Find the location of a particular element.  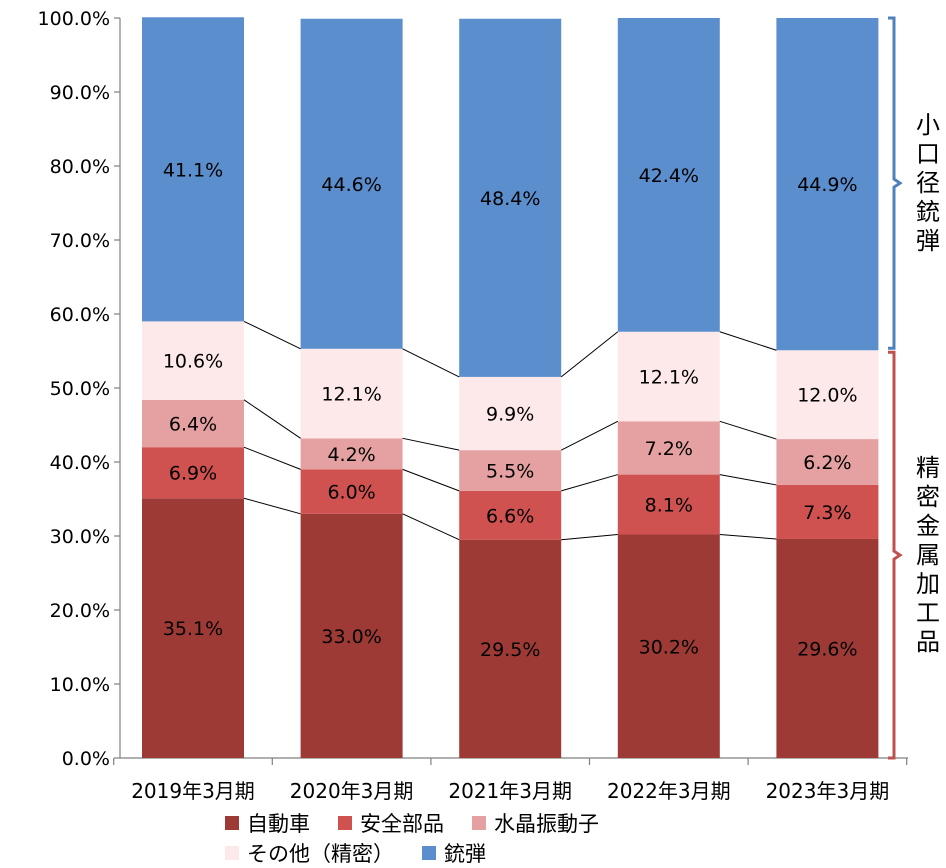

data-label: 41.1% is located at coordinates (193, 170).